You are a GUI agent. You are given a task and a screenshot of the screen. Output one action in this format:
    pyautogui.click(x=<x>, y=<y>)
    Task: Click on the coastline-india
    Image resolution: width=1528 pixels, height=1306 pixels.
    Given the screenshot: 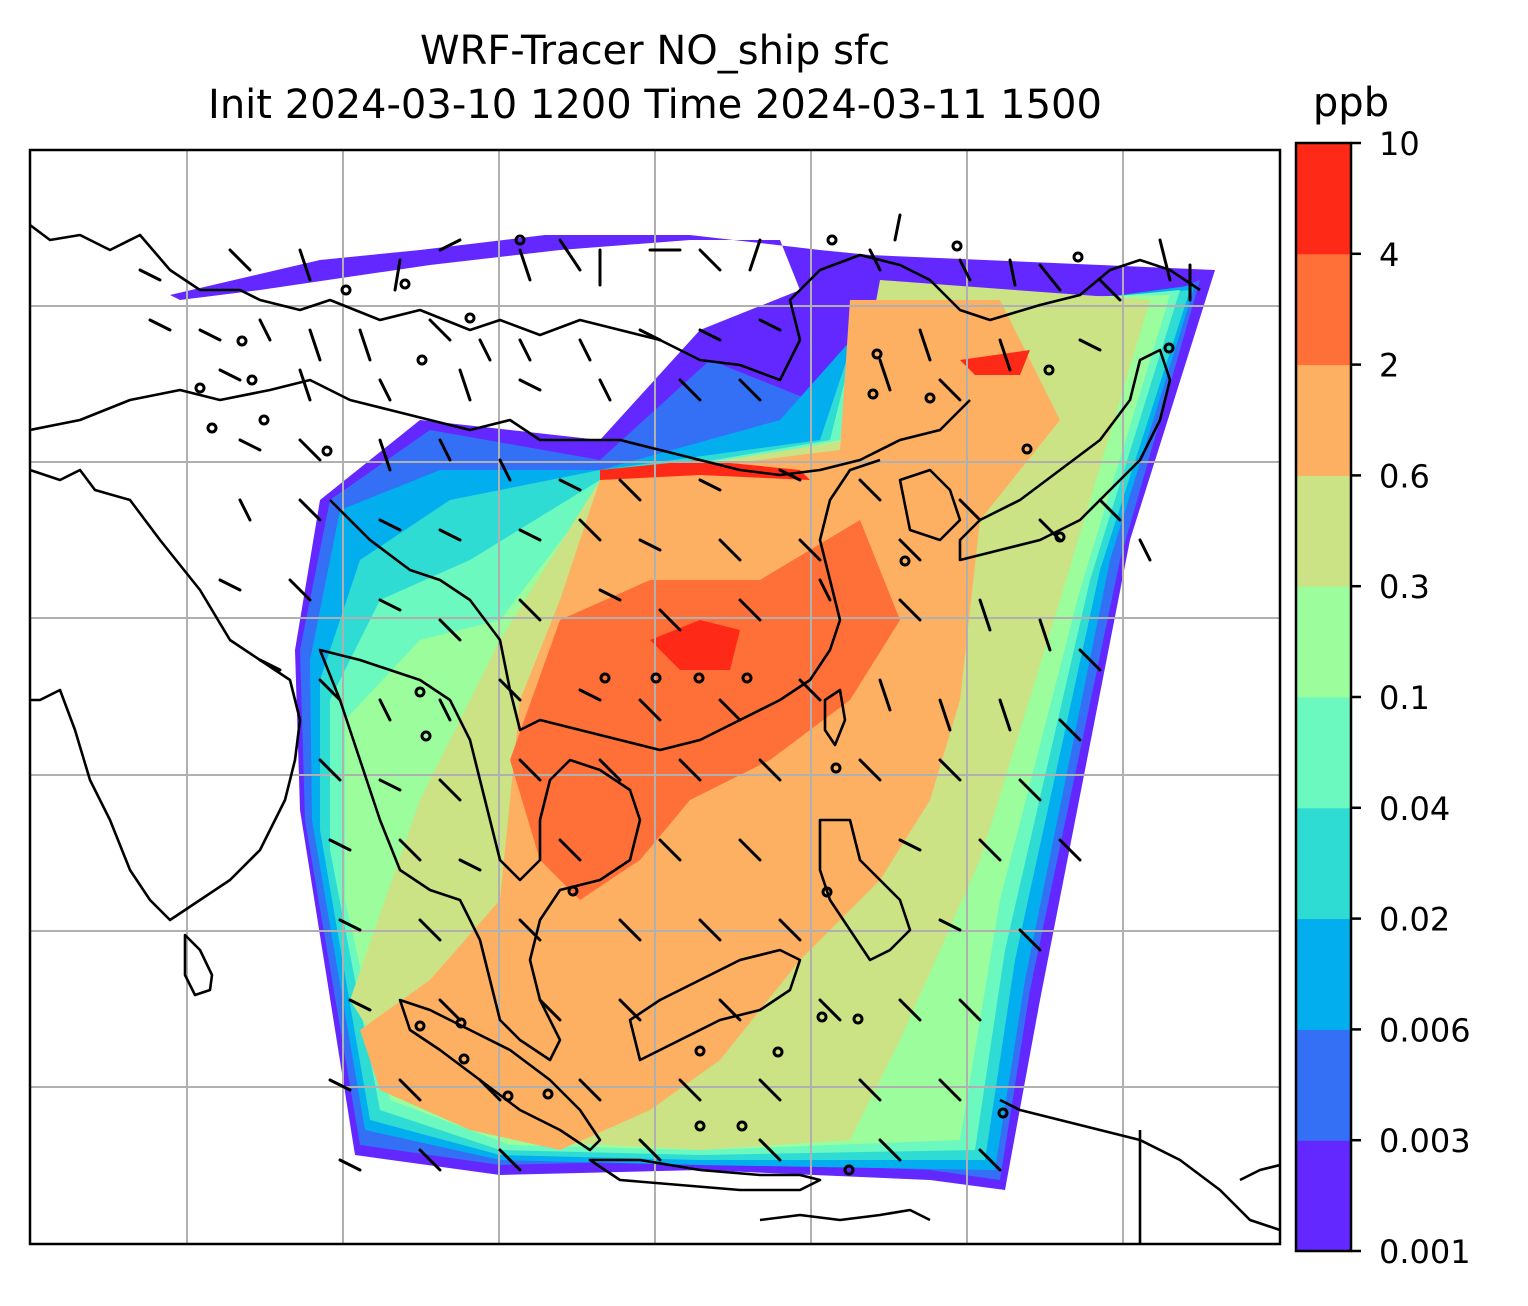 What is the action you would take?
    pyautogui.click(x=166, y=695)
    